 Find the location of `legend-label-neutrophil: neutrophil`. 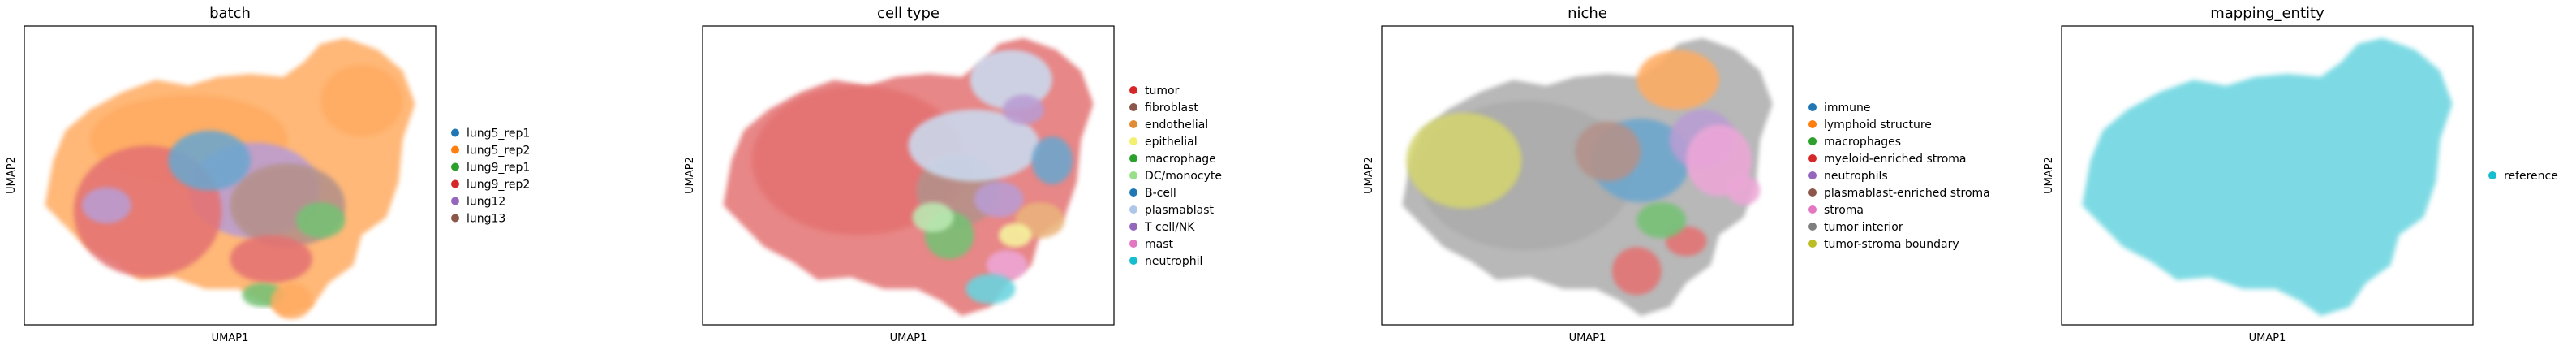

legend-label-neutrophil: neutrophil is located at coordinates (1173, 262).